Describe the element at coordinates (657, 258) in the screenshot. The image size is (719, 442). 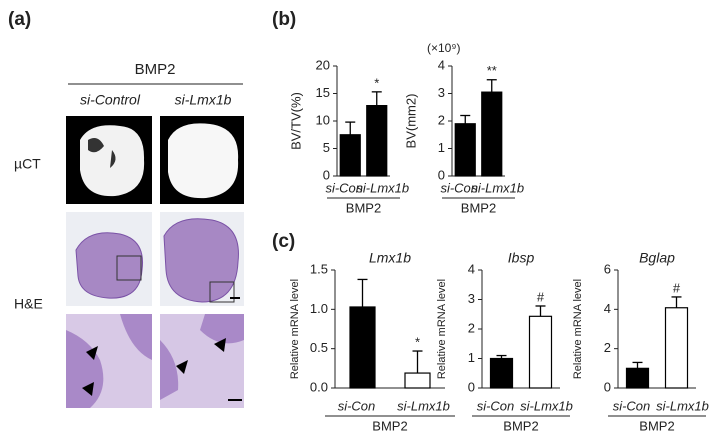
I see `chart-title: Bglap` at that location.